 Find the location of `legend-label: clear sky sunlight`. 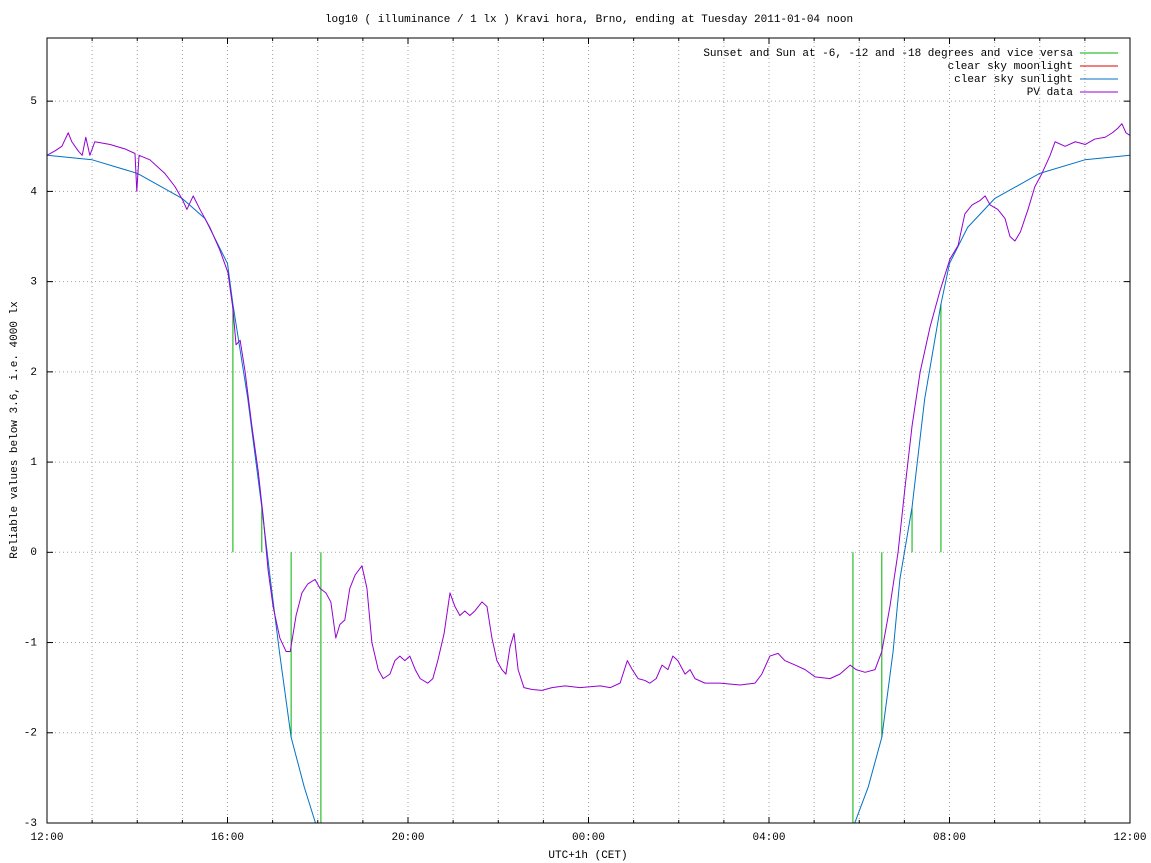

legend-label: clear sky sunlight is located at coordinates (1013, 80).